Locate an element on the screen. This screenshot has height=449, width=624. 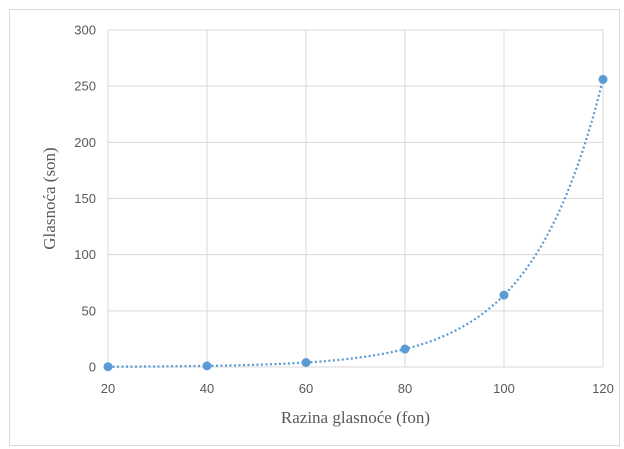
y-tick-label: 50 is located at coordinates (89, 310).